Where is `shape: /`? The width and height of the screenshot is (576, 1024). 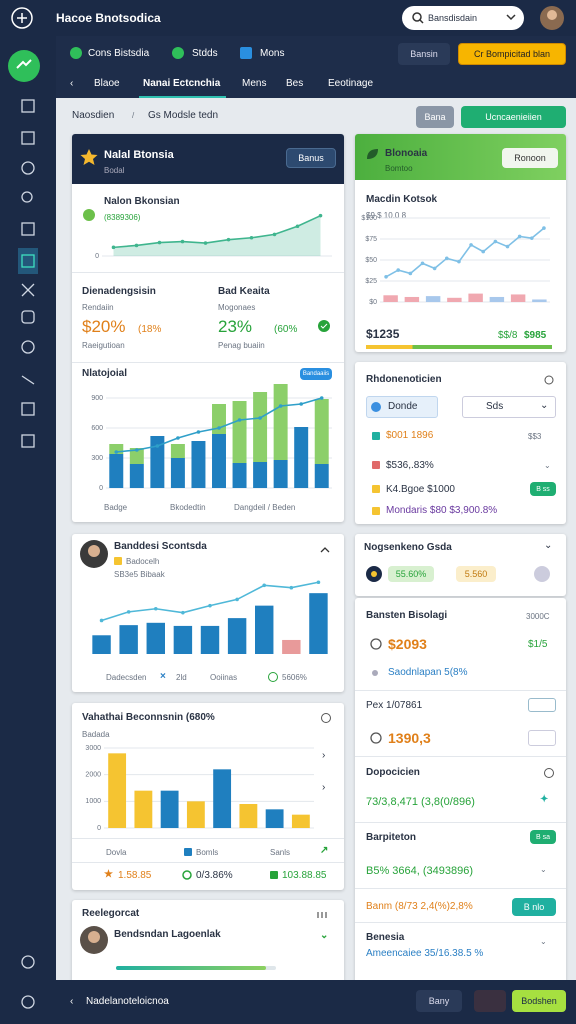
shape: / is located at coordinates (133, 115).